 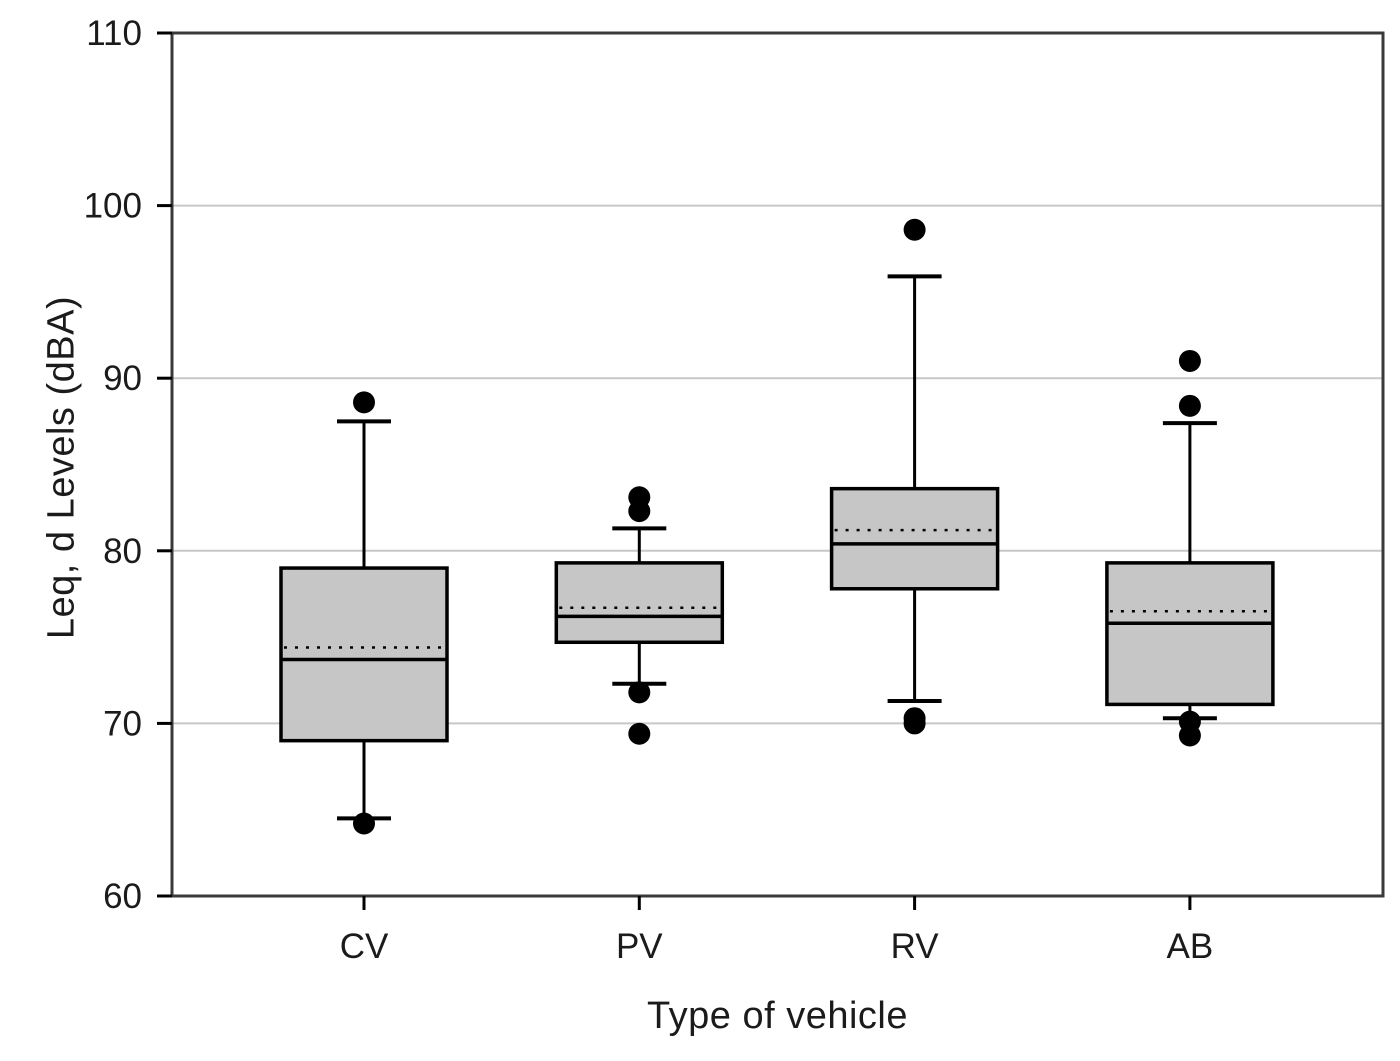 I want to click on y-axis-title: Leq, d Levels (dBA), so click(x=61, y=467).